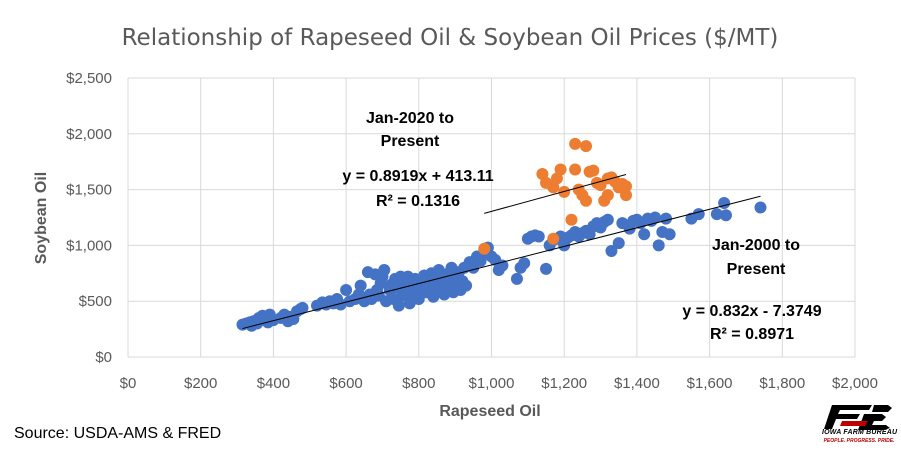  What do you see at coordinates (273, 383) in the screenshot?
I see `x-tick-label: $400` at bounding box center [273, 383].